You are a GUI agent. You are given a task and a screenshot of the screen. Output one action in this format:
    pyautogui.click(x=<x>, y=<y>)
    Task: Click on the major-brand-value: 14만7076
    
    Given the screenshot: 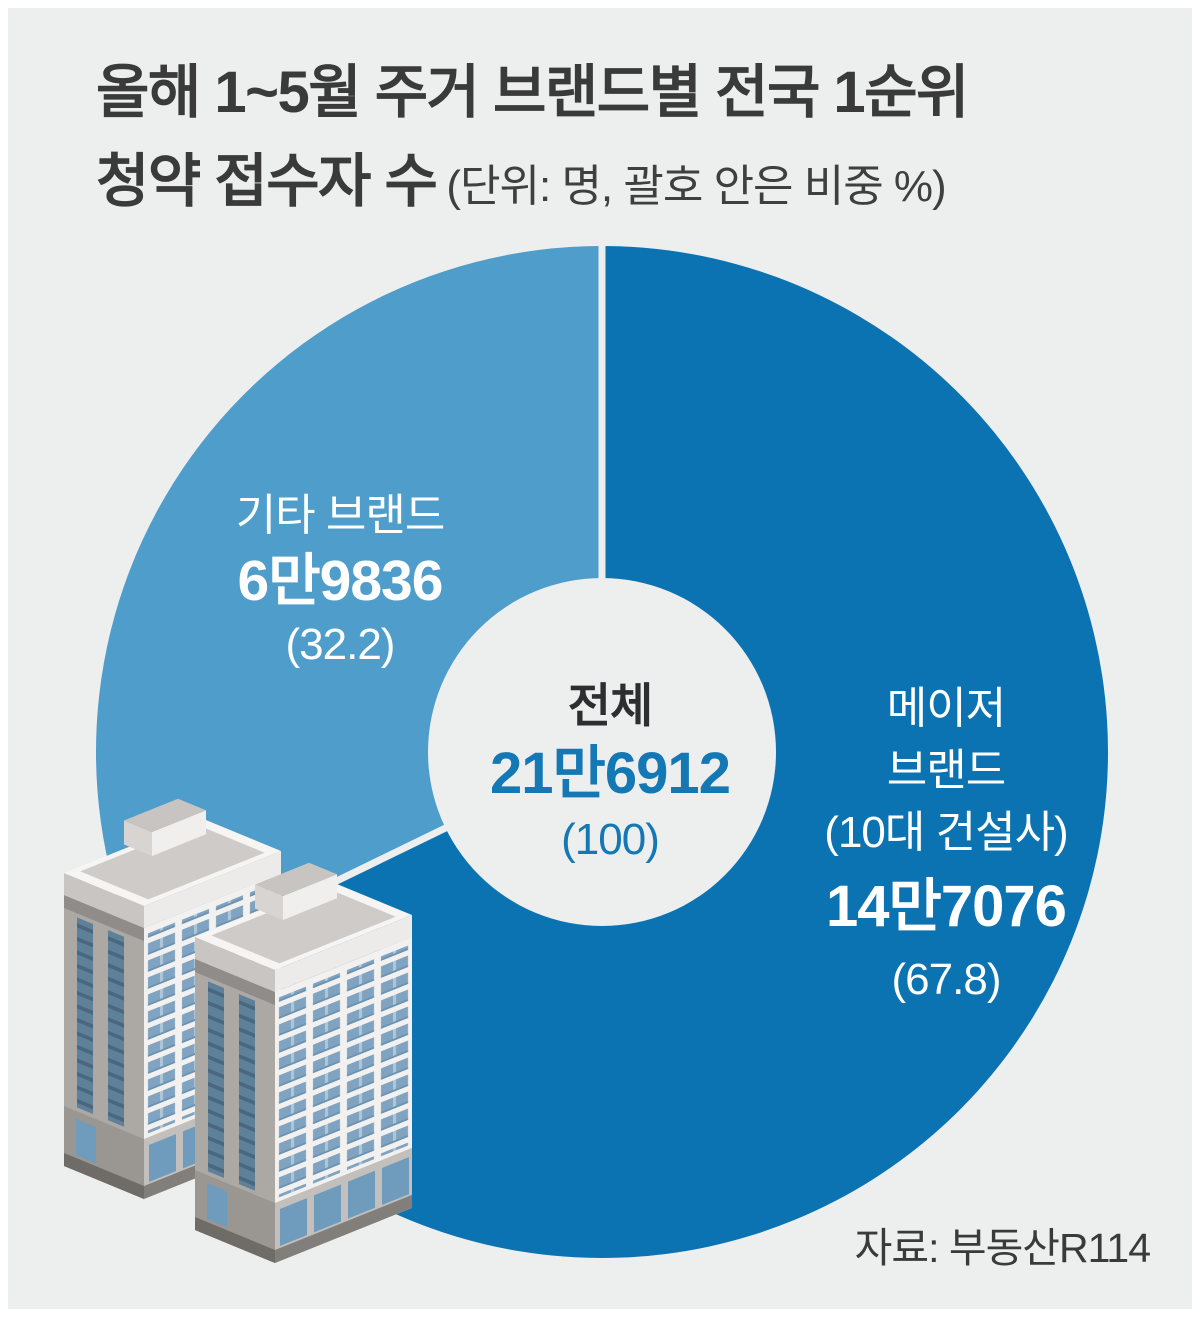 What is the action you would take?
    pyautogui.click(x=946, y=906)
    